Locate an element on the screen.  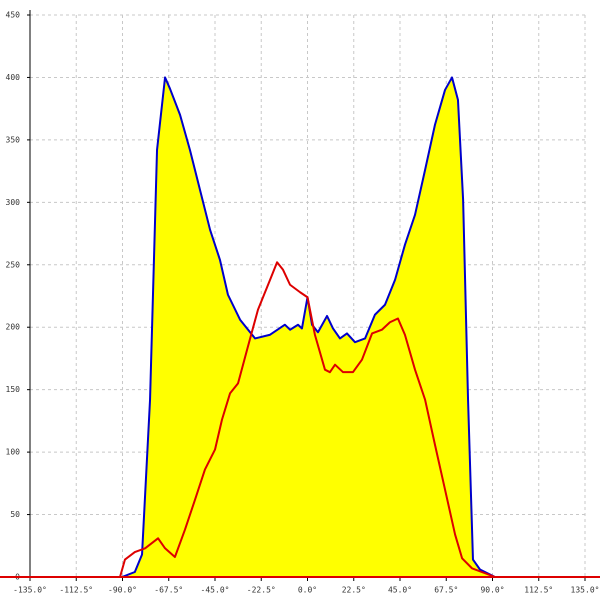
x-tick-label: 45.0° is located at coordinates (400, 590).